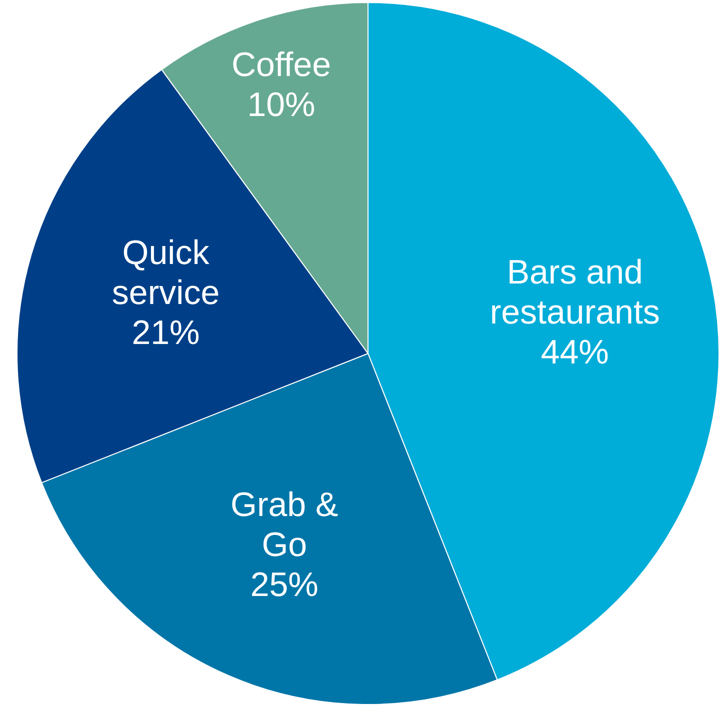 The width and height of the screenshot is (720, 705). What do you see at coordinates (281, 65) in the screenshot?
I see `slice-label: Coffee` at bounding box center [281, 65].